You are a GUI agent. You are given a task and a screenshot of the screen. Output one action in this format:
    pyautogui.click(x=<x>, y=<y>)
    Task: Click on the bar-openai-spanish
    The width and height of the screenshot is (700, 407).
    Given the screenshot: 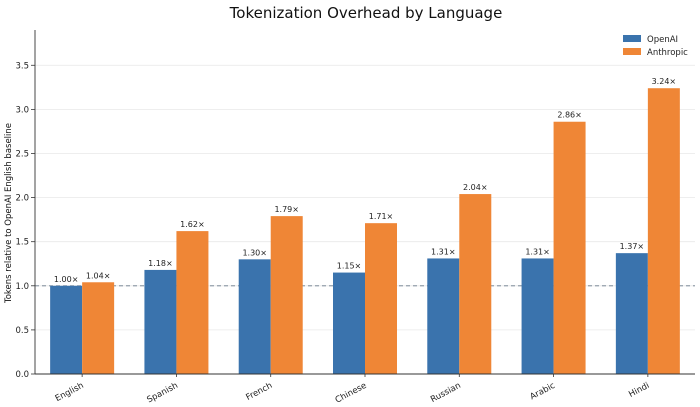 What is the action you would take?
    pyautogui.click(x=160, y=321)
    